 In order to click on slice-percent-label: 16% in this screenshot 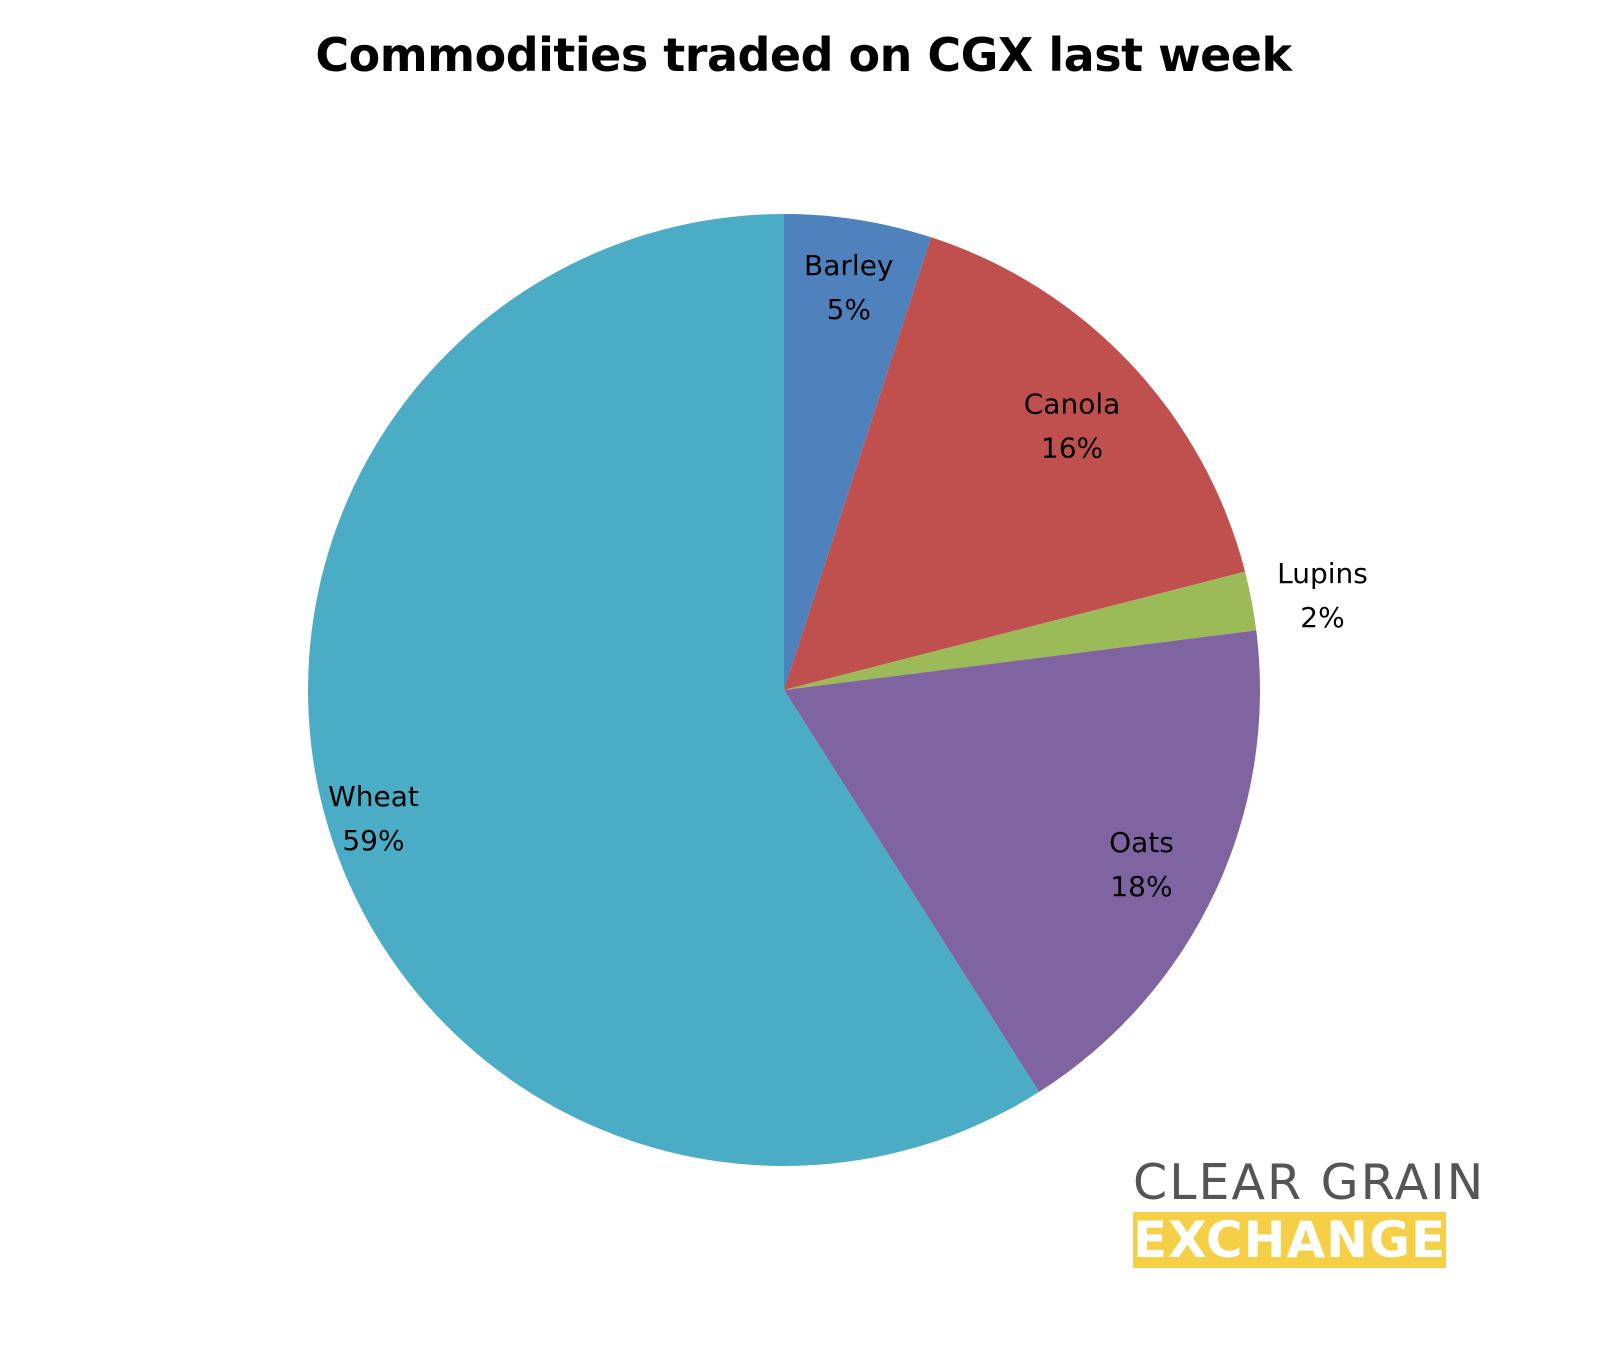, I will do `click(1072, 448)`.